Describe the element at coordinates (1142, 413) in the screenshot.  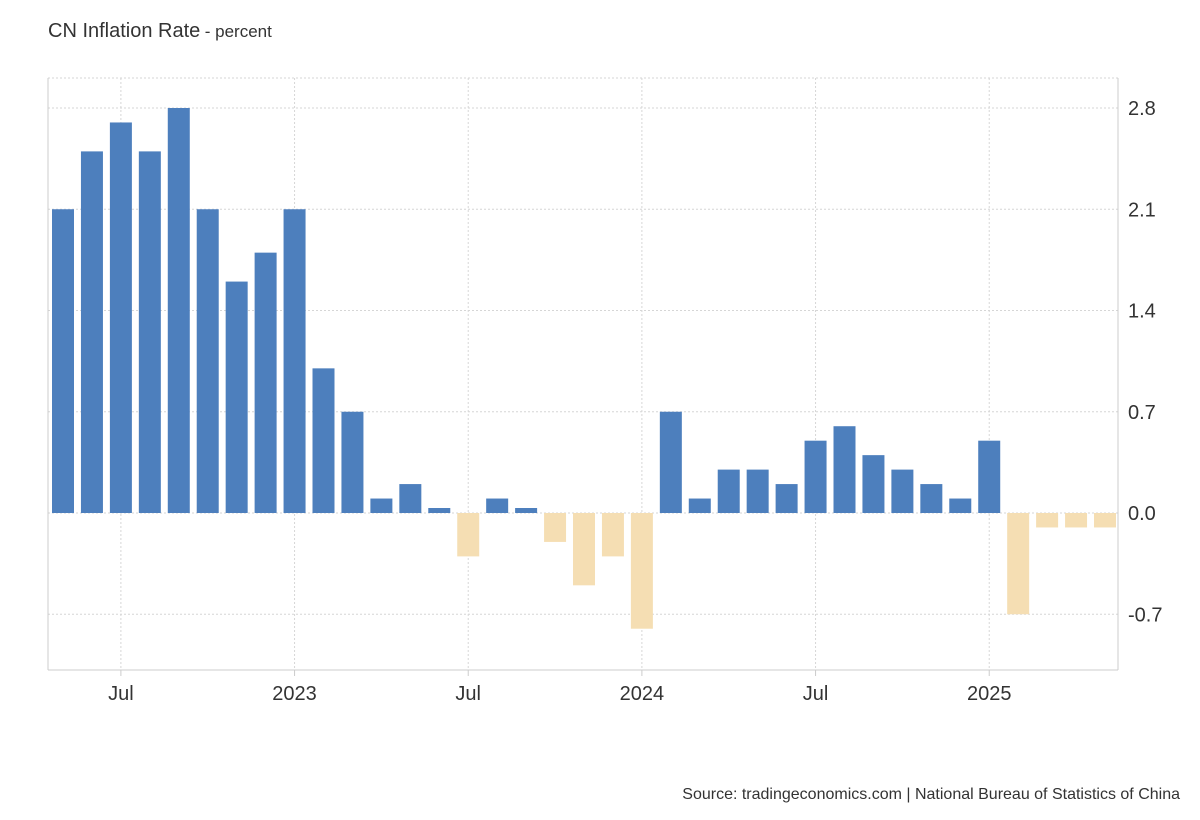
I see `y-tick-label: 0.7` at that location.